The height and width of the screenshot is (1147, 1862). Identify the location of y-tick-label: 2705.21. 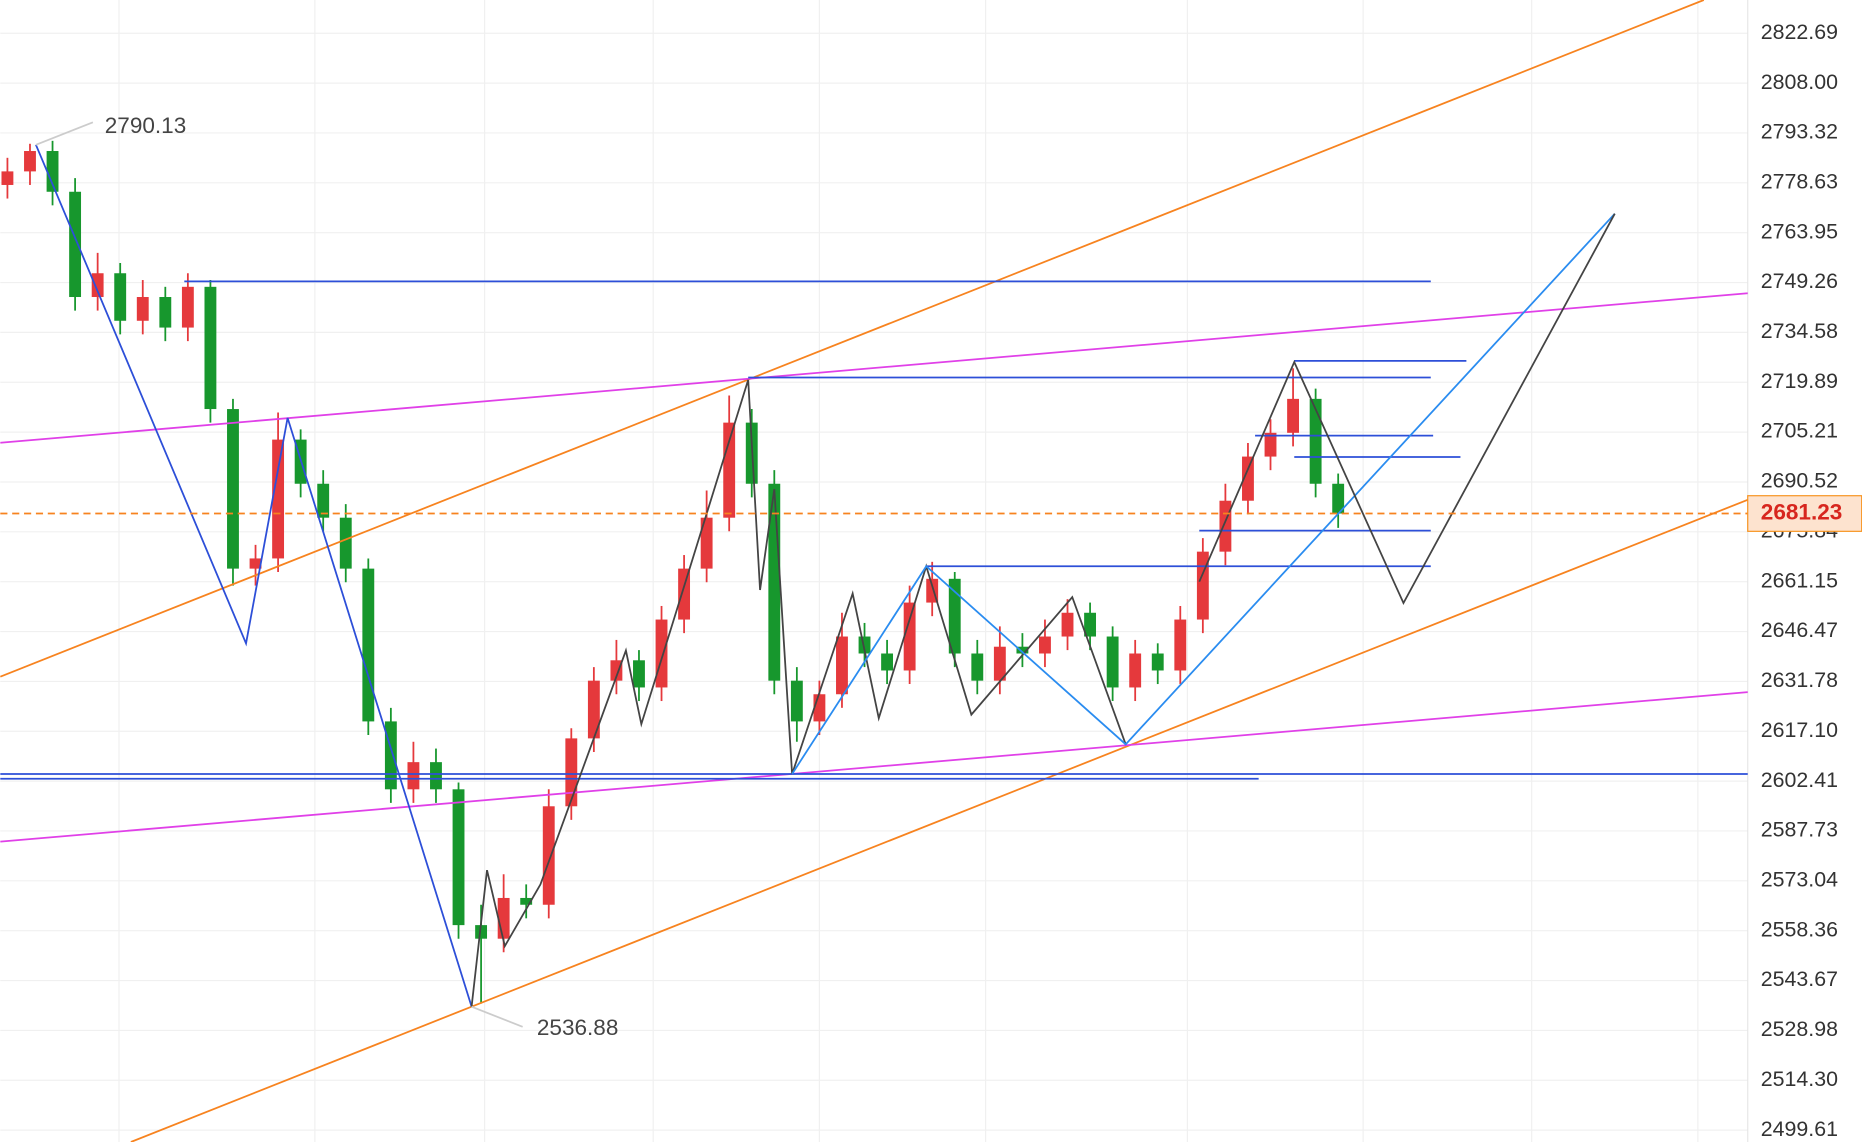
(1799, 431).